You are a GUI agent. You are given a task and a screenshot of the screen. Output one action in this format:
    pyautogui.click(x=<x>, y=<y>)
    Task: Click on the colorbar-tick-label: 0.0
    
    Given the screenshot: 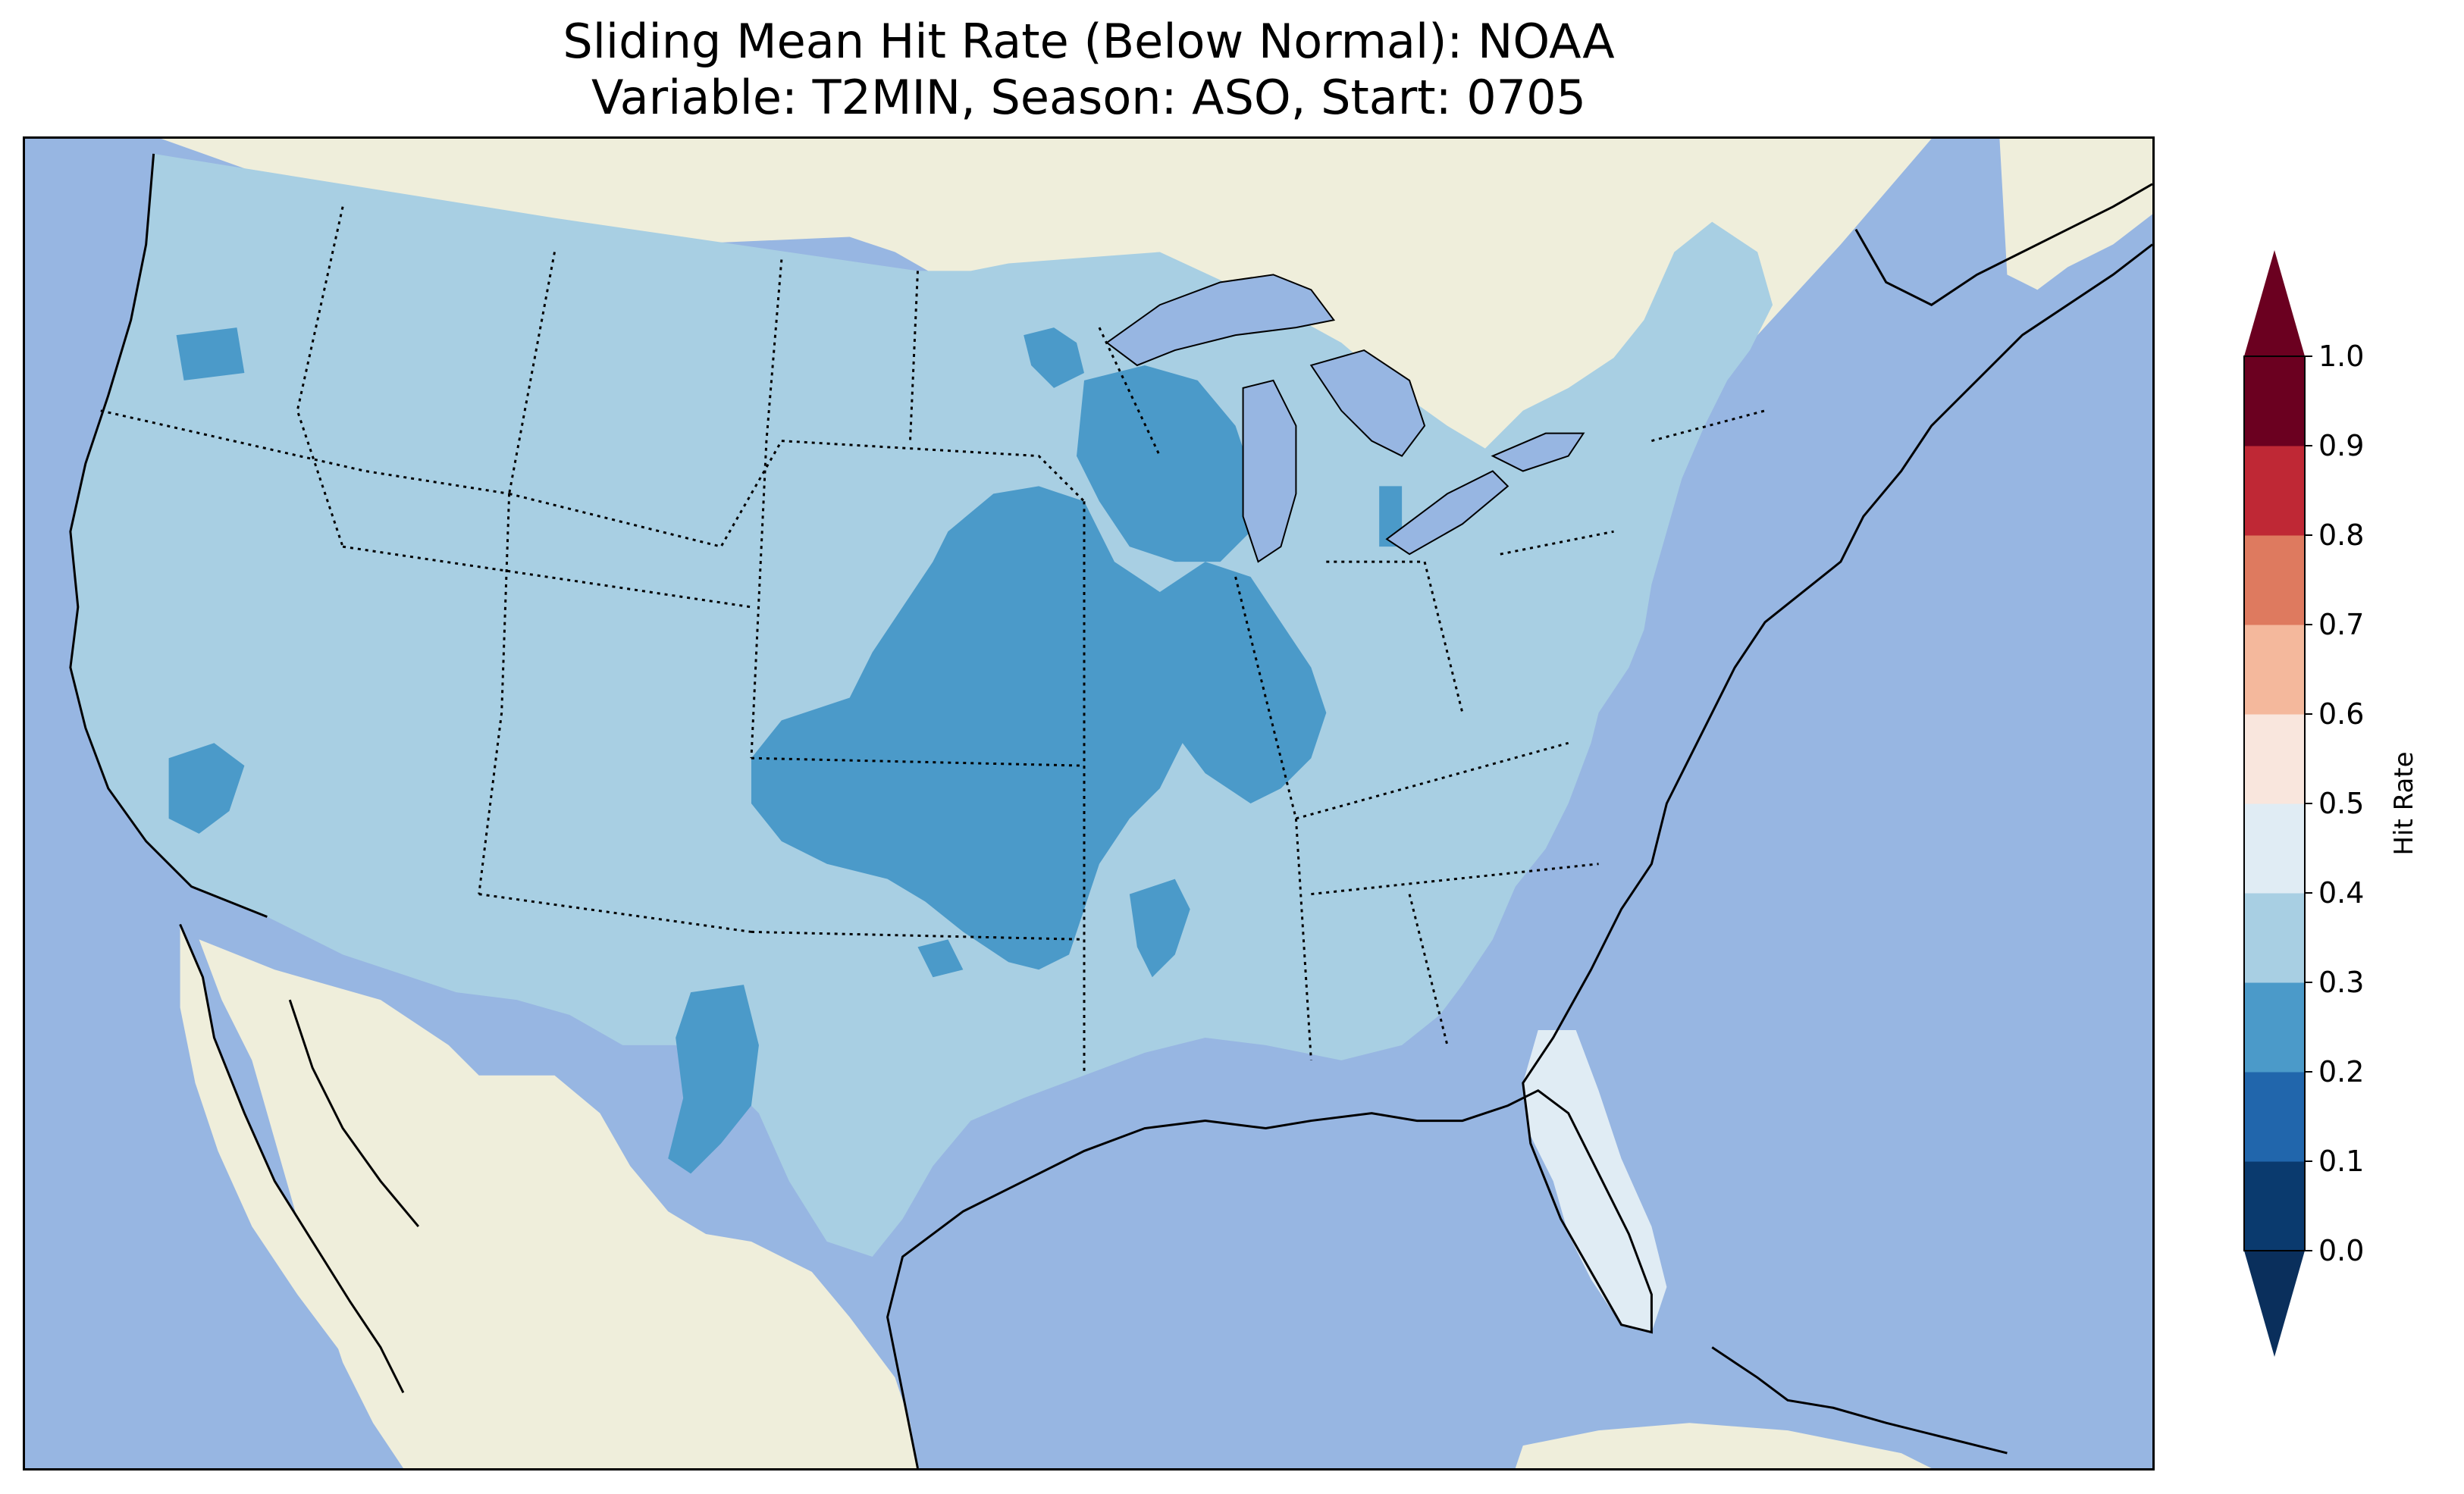 What is the action you would take?
    pyautogui.click(x=2341, y=1250)
    